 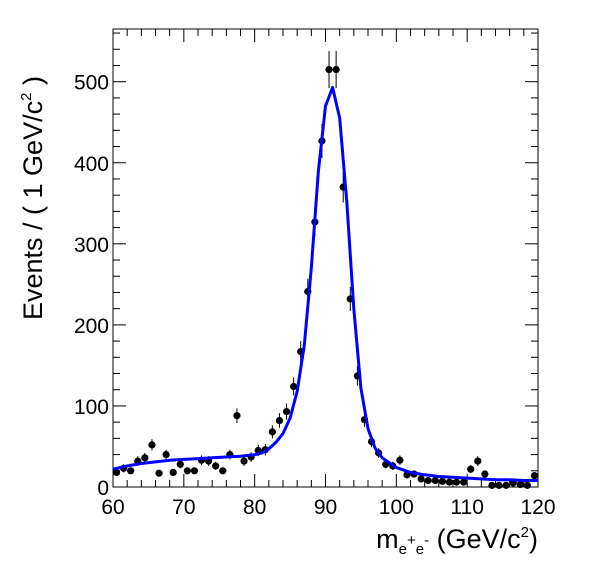 What do you see at coordinates (26, 97) in the screenshot?
I see `y-axis-title-sup: 2` at bounding box center [26, 97].